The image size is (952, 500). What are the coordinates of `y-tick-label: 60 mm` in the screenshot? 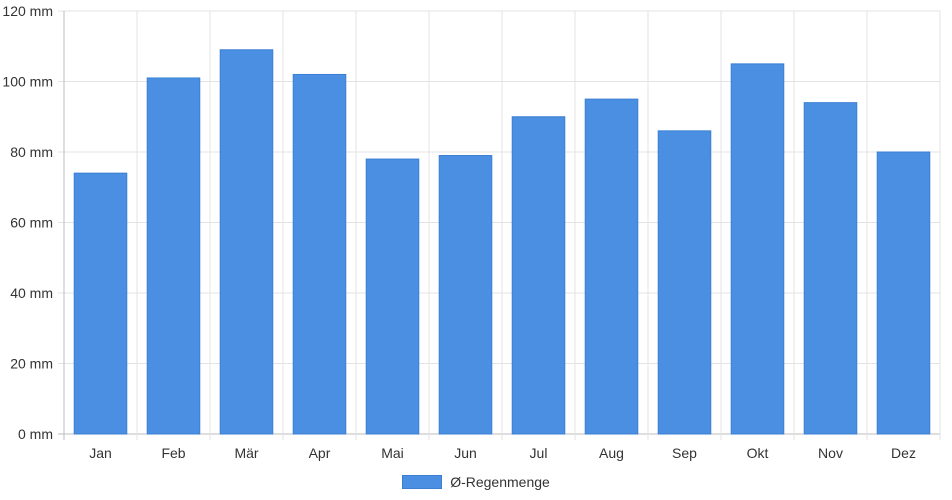 It's located at (31, 223).